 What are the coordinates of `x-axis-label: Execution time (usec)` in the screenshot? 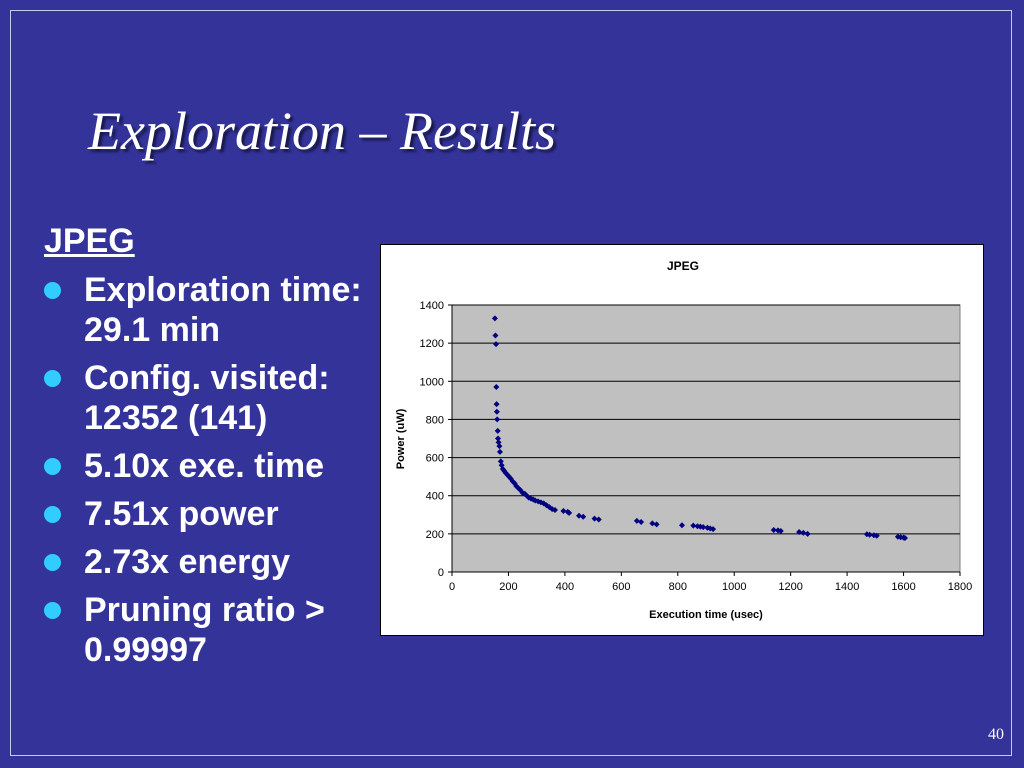 It's located at (706, 615).